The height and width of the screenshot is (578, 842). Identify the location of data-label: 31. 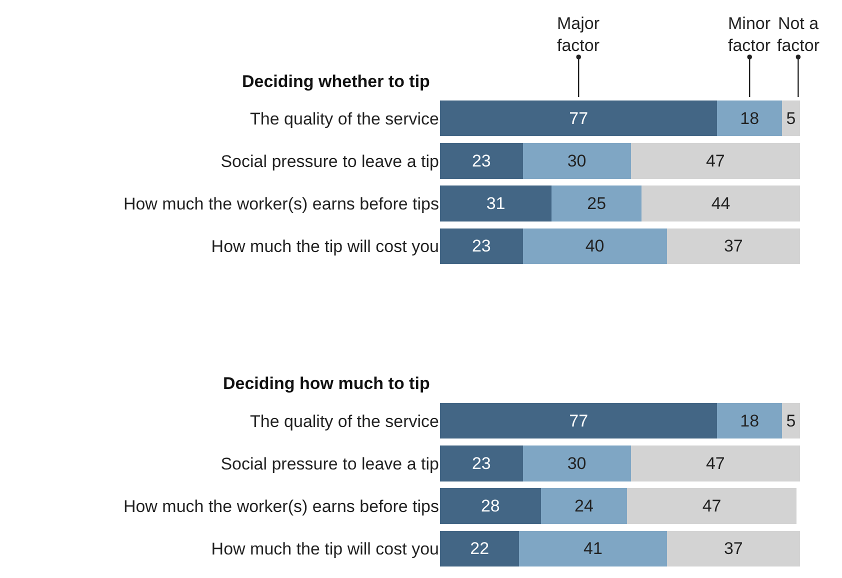
(496, 204).